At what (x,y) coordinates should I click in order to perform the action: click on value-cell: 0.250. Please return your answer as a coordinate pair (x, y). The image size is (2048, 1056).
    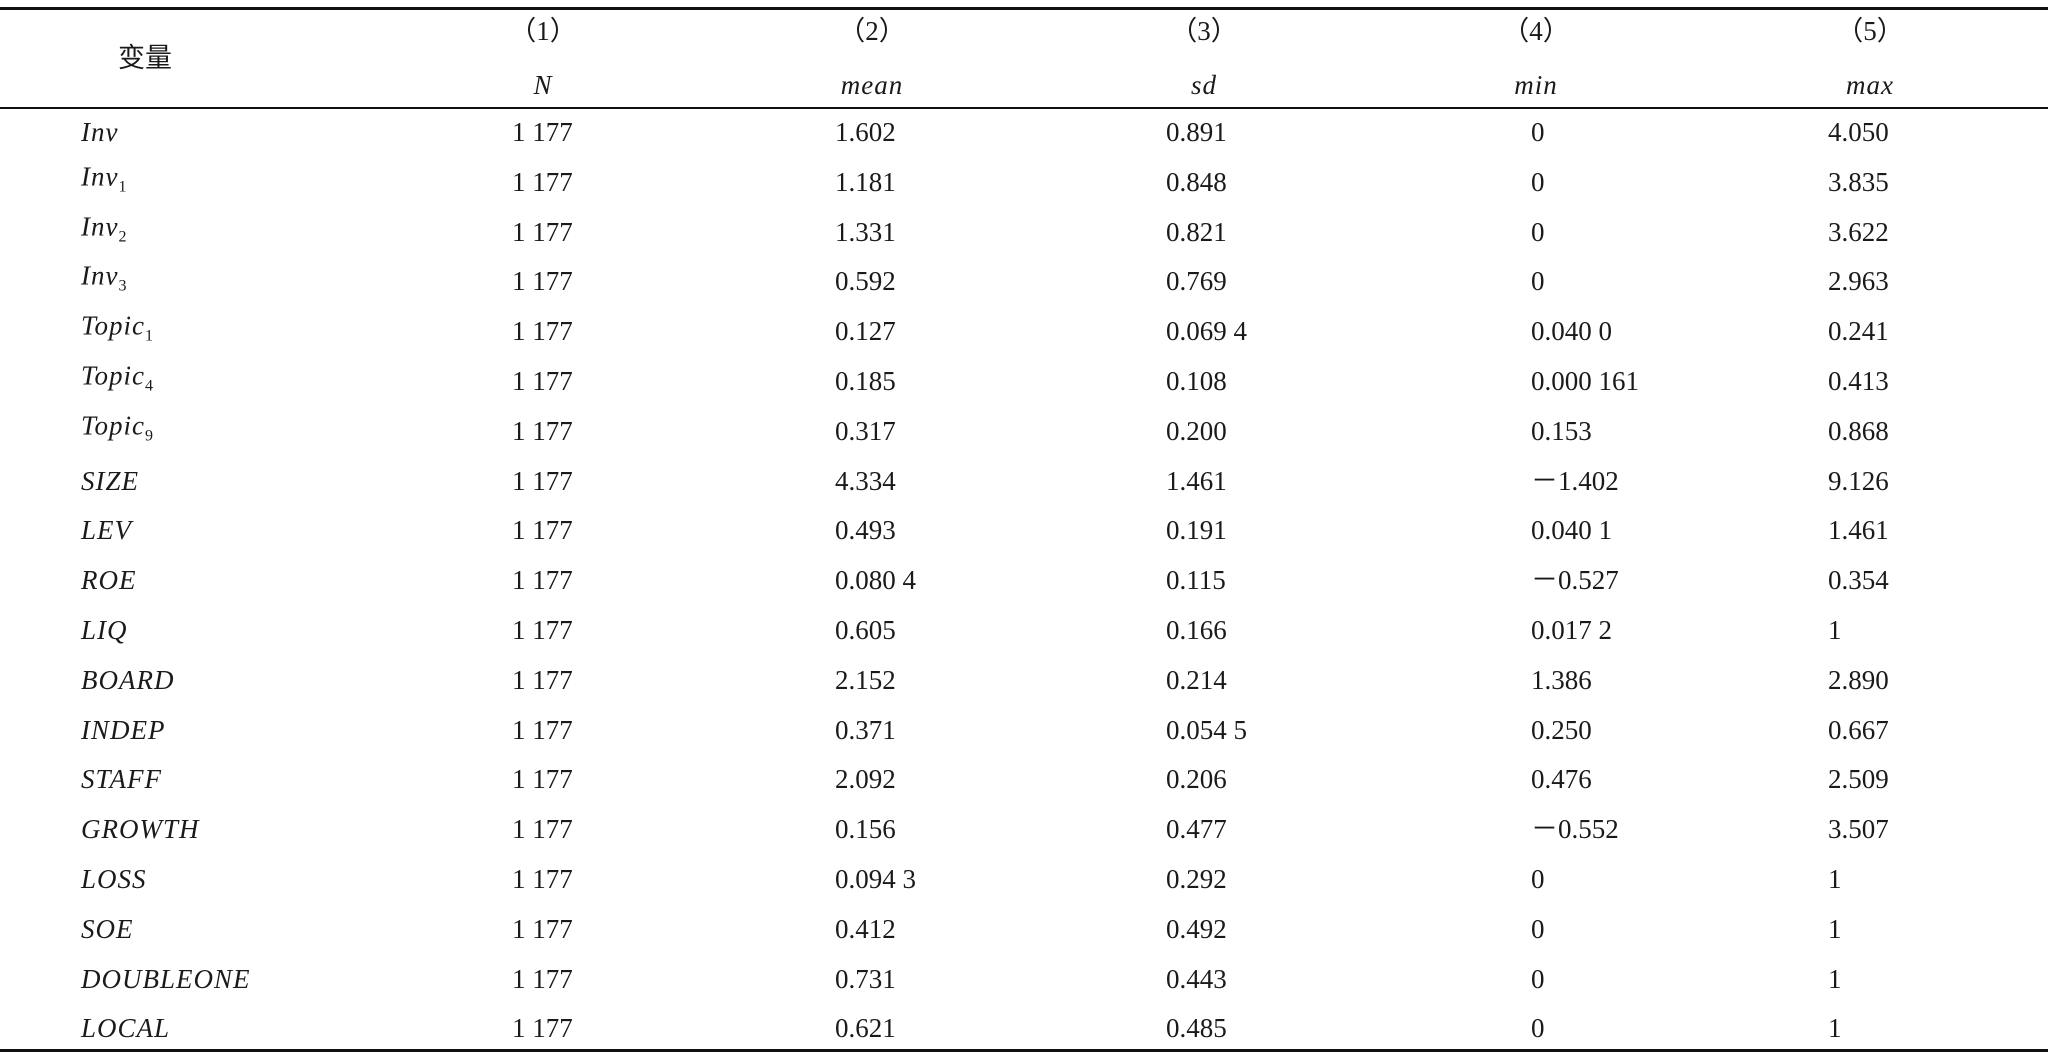
    Looking at the image, I should click on (1561, 729).